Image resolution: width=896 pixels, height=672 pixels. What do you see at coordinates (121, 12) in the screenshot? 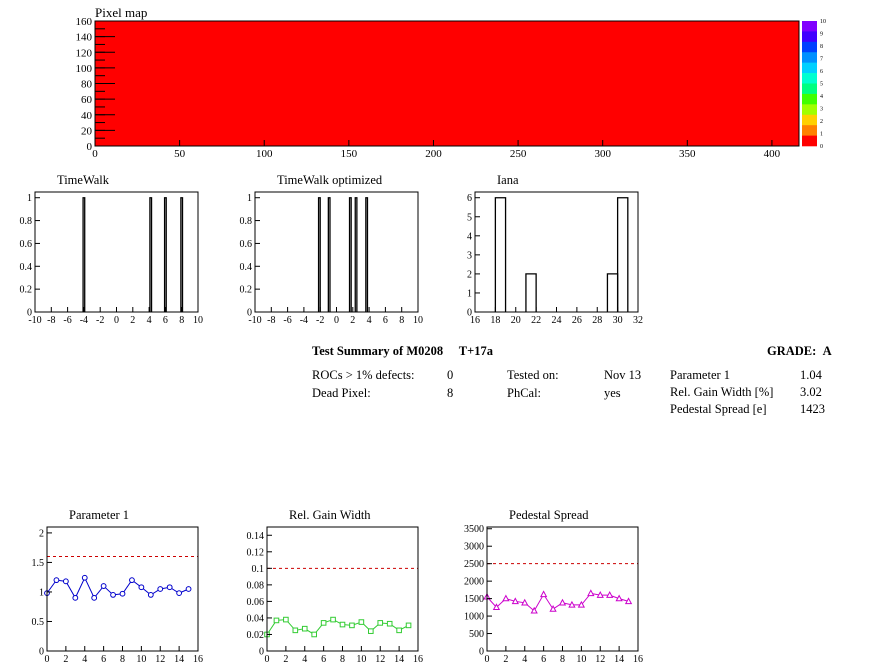
I see `pixel-map-title: Pixel map` at bounding box center [121, 12].